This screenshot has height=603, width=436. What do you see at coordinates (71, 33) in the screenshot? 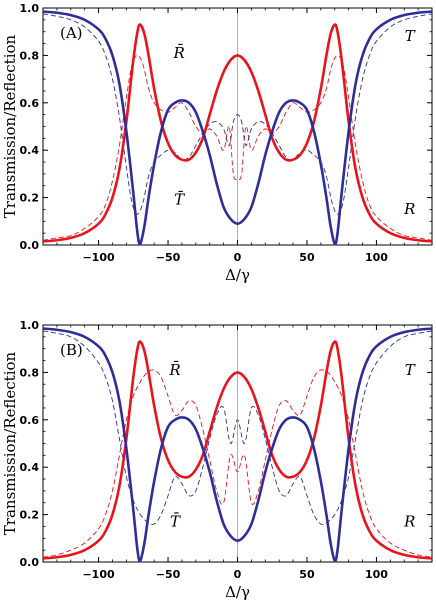
I see `panel-label: (A)` at bounding box center [71, 33].